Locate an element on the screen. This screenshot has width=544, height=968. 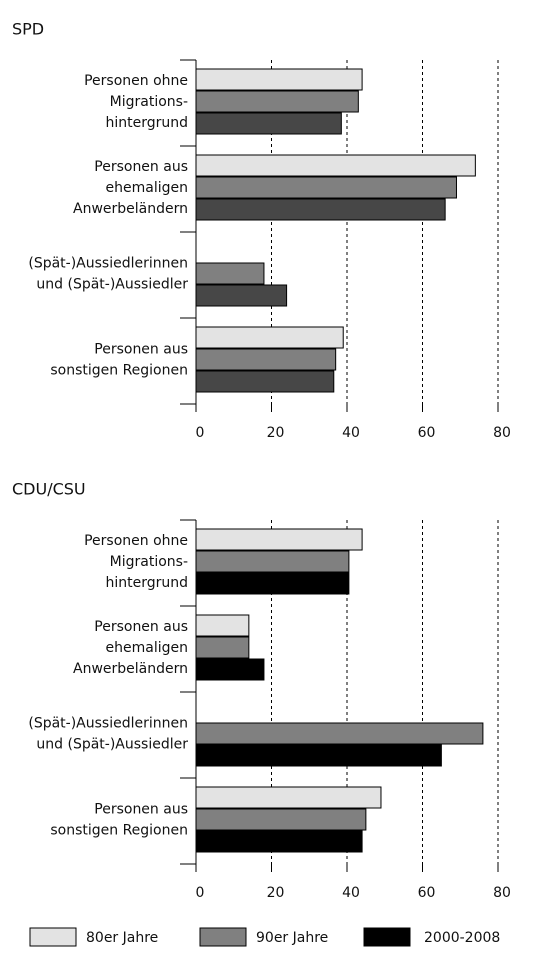
chart-title: CDU/CSU is located at coordinates (49, 489).